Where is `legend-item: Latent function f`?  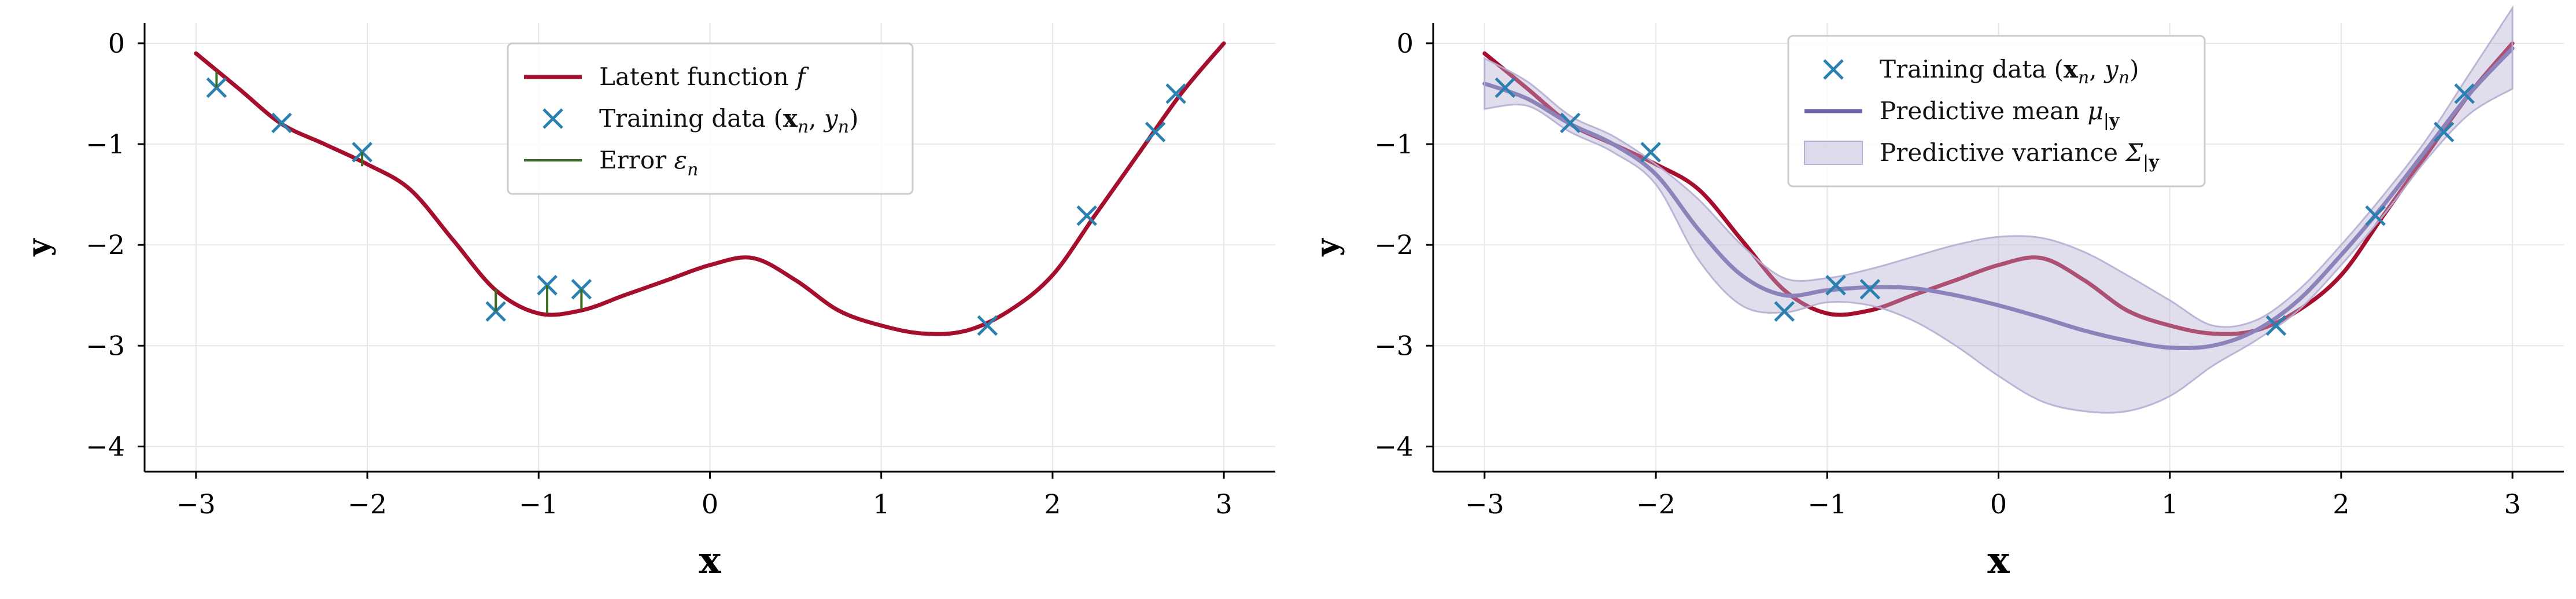 legend-item: Latent function f is located at coordinates (666, 77).